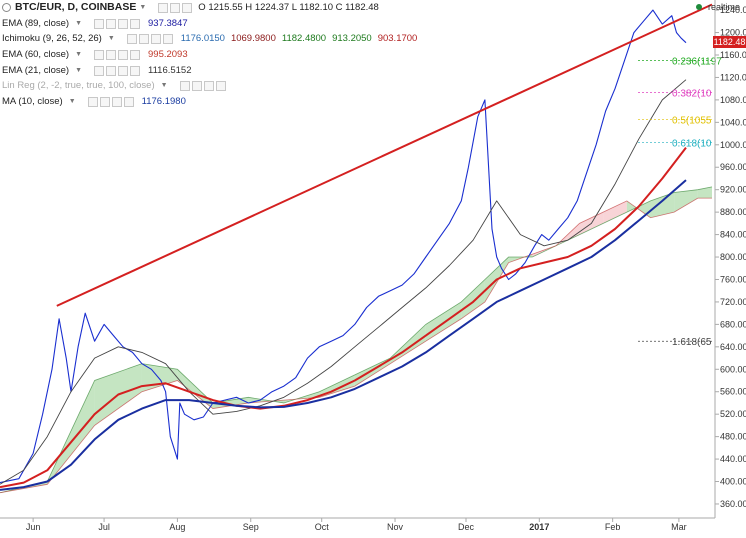  What do you see at coordinates (723, 7) in the screenshot?
I see `realtime-label: realtime` at bounding box center [723, 7].